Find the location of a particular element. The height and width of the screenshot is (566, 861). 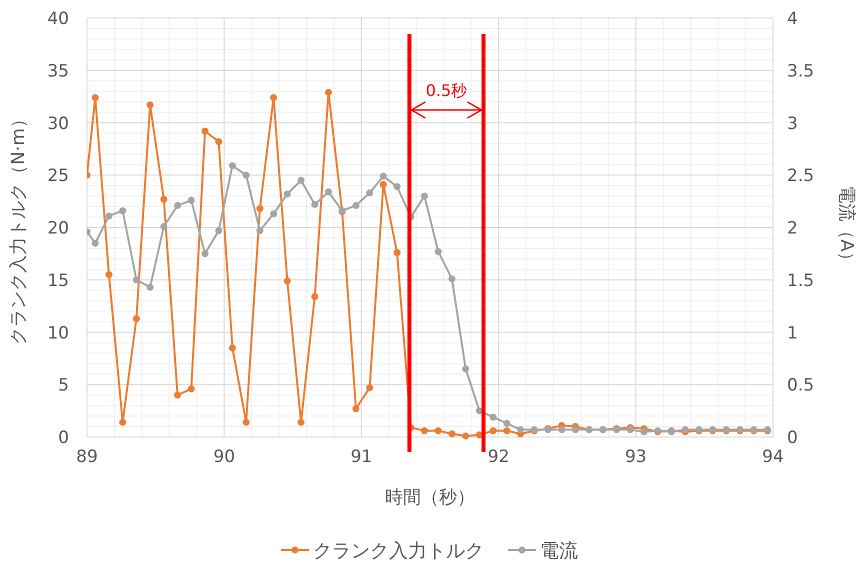

x-tick-label: 91 is located at coordinates (361, 457).